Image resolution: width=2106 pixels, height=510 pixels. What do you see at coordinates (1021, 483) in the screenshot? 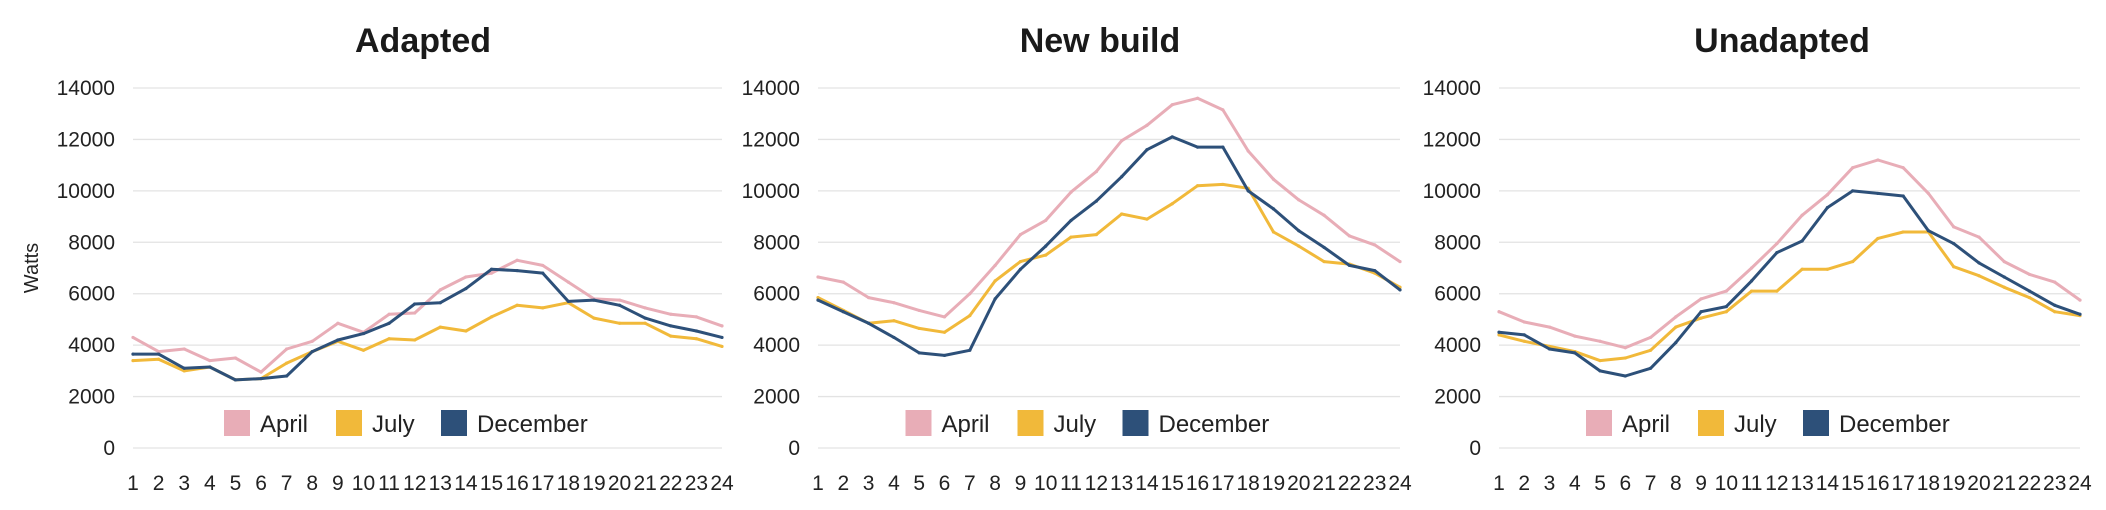
I see `x-tick-label: 9` at bounding box center [1021, 483].